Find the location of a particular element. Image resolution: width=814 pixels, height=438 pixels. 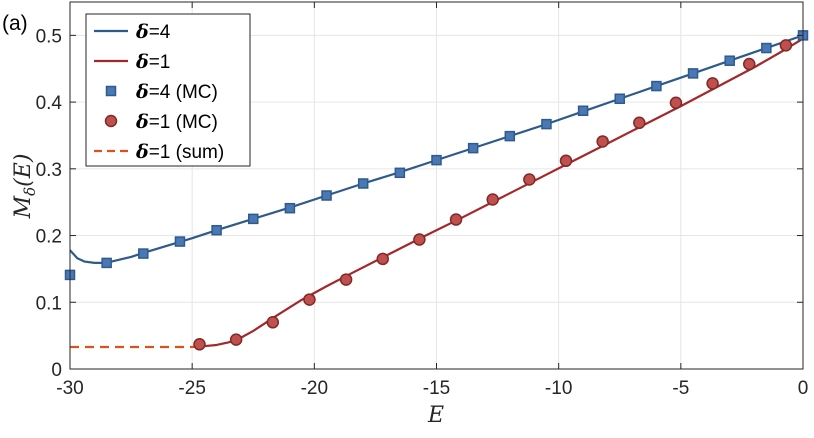

legend-label: δ=4 (MC) is located at coordinates (176, 92).